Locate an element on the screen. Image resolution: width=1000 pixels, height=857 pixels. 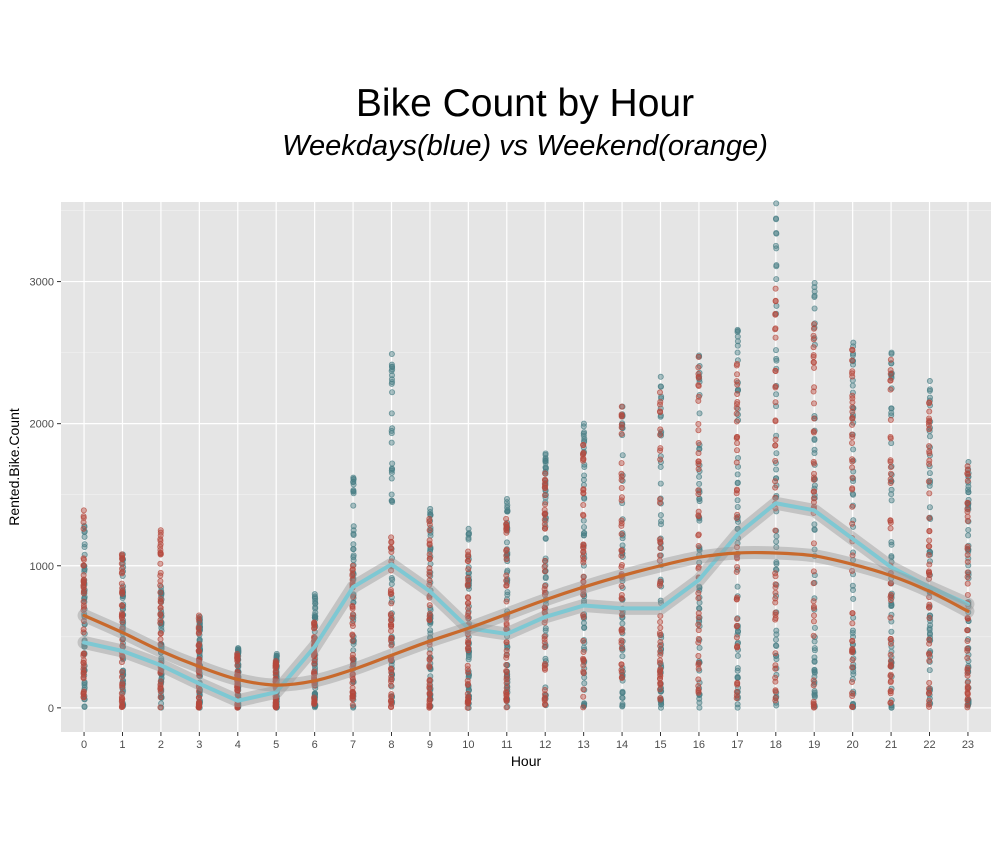
x-tick-label: 11 is located at coordinates (506, 745).